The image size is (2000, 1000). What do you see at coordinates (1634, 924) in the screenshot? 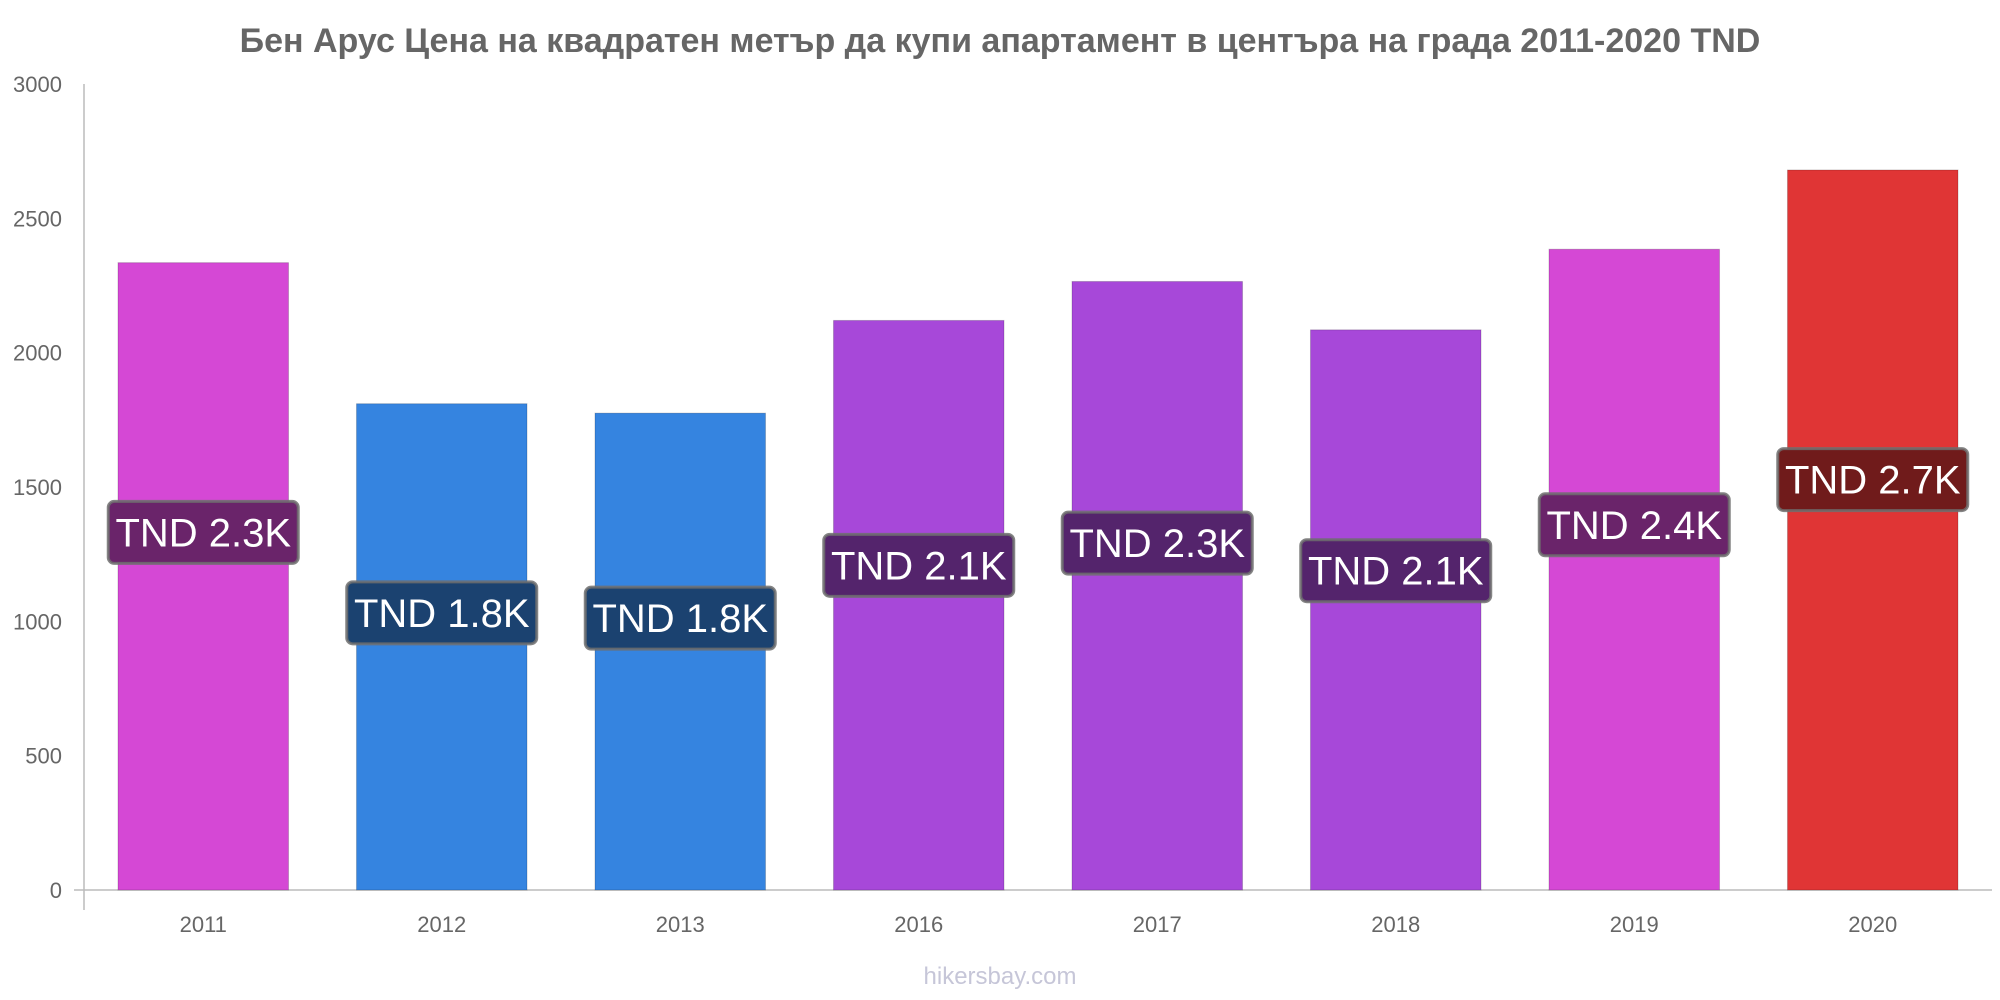
I see `x-tick-label: 2019` at bounding box center [1634, 924].